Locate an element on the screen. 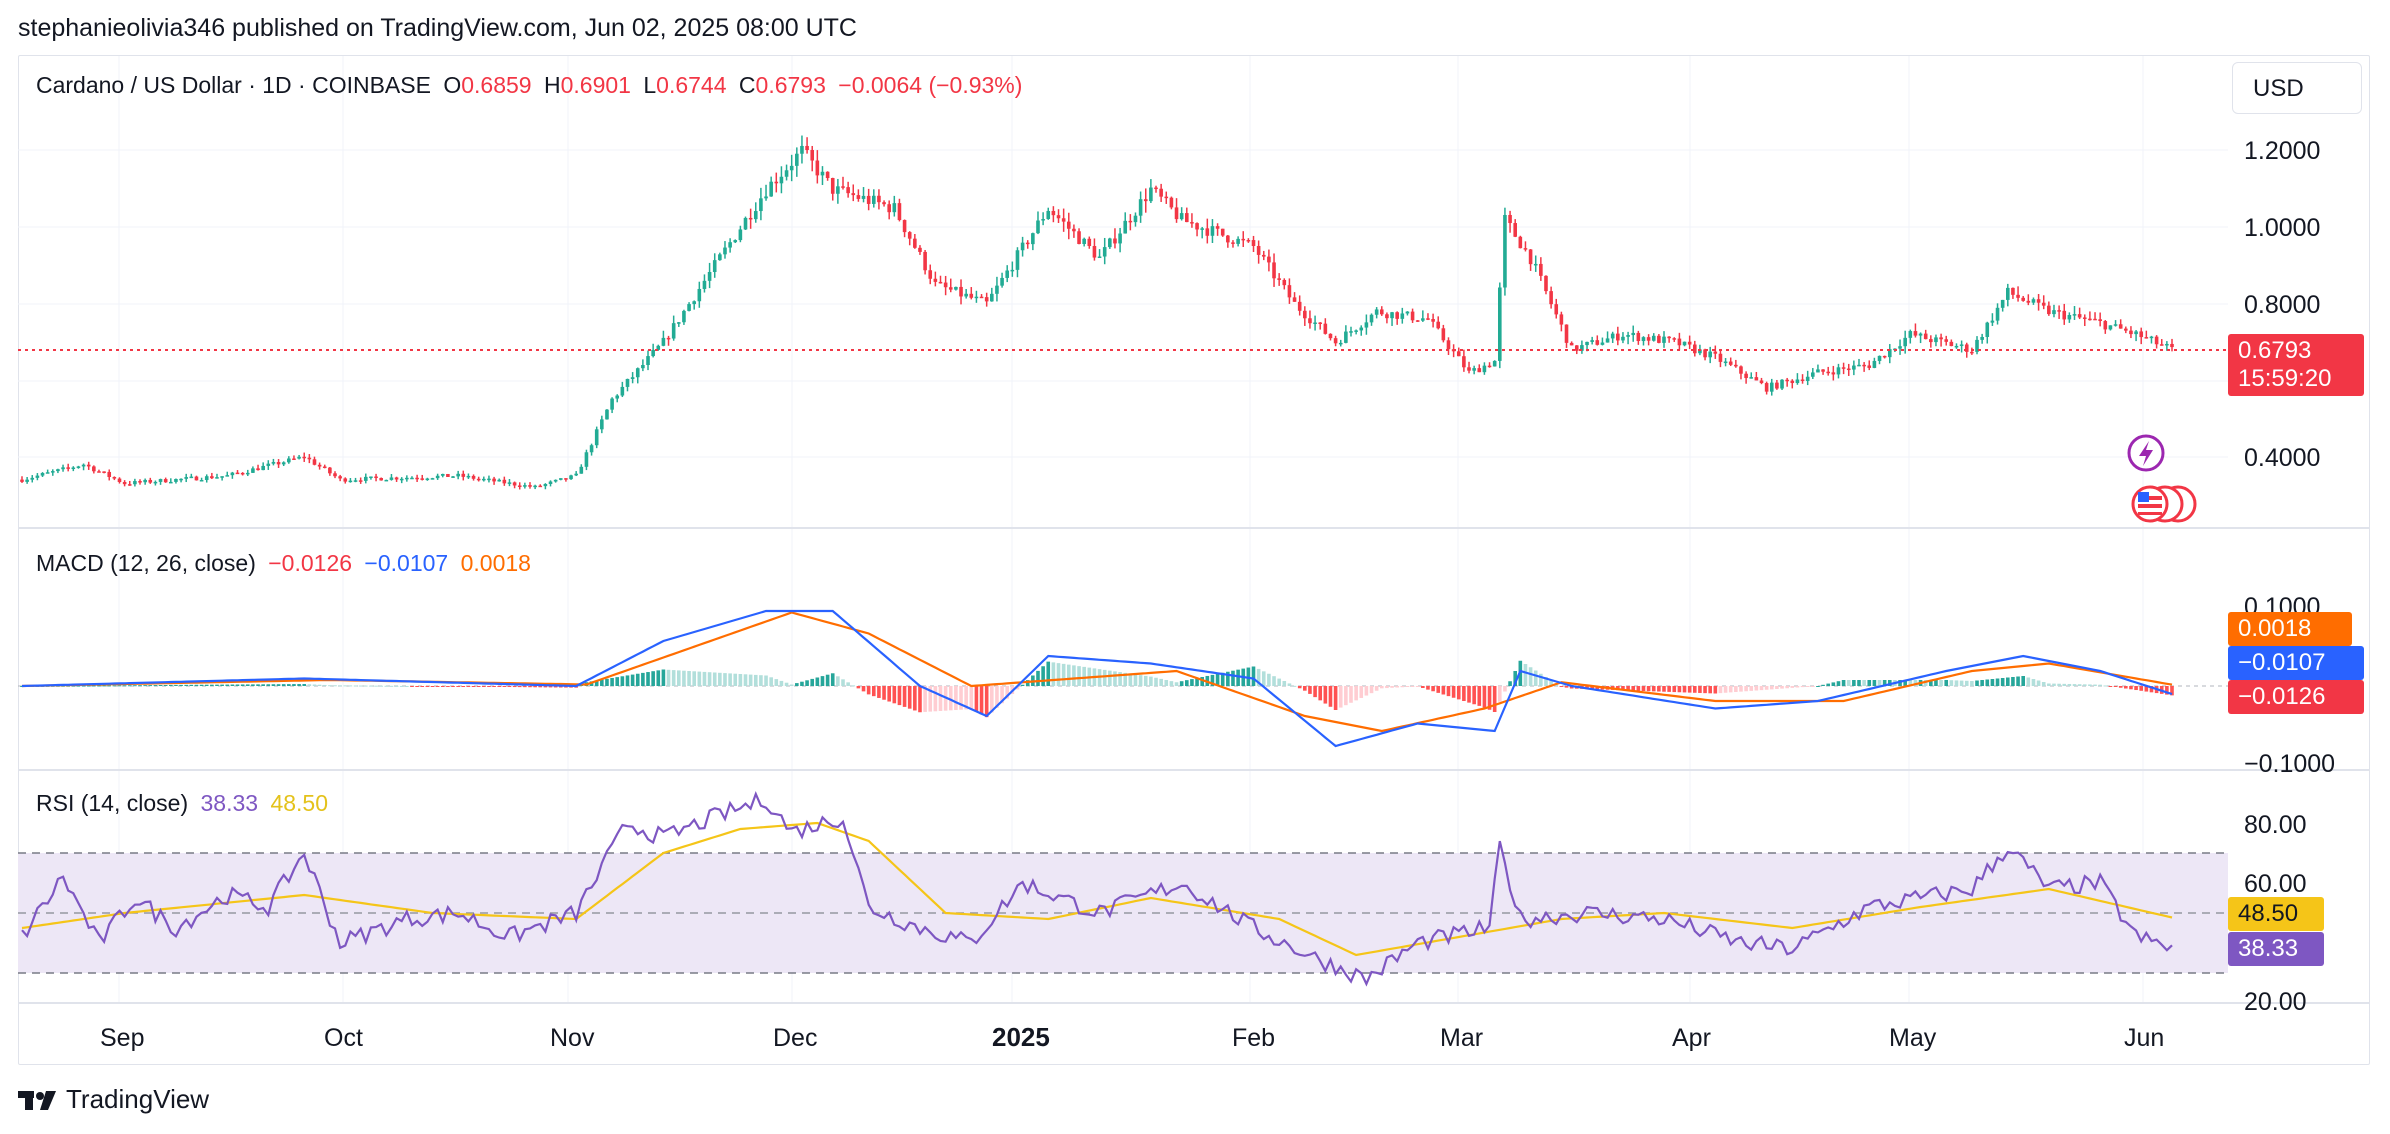 This screenshot has height=1134, width=2390. rsi-value: 38.33 is located at coordinates (229, 803).